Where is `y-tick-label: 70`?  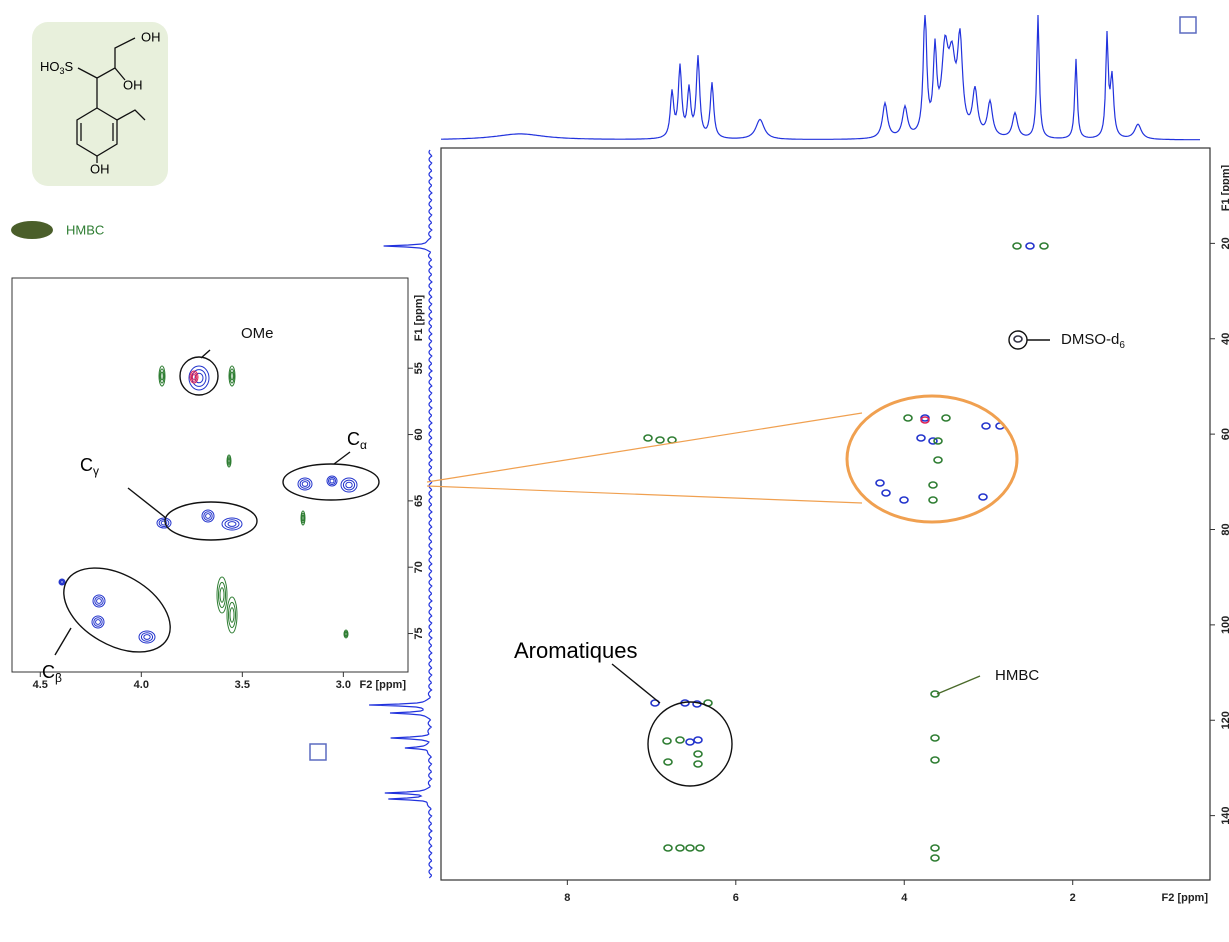 y-tick-label: 70 is located at coordinates (419, 567).